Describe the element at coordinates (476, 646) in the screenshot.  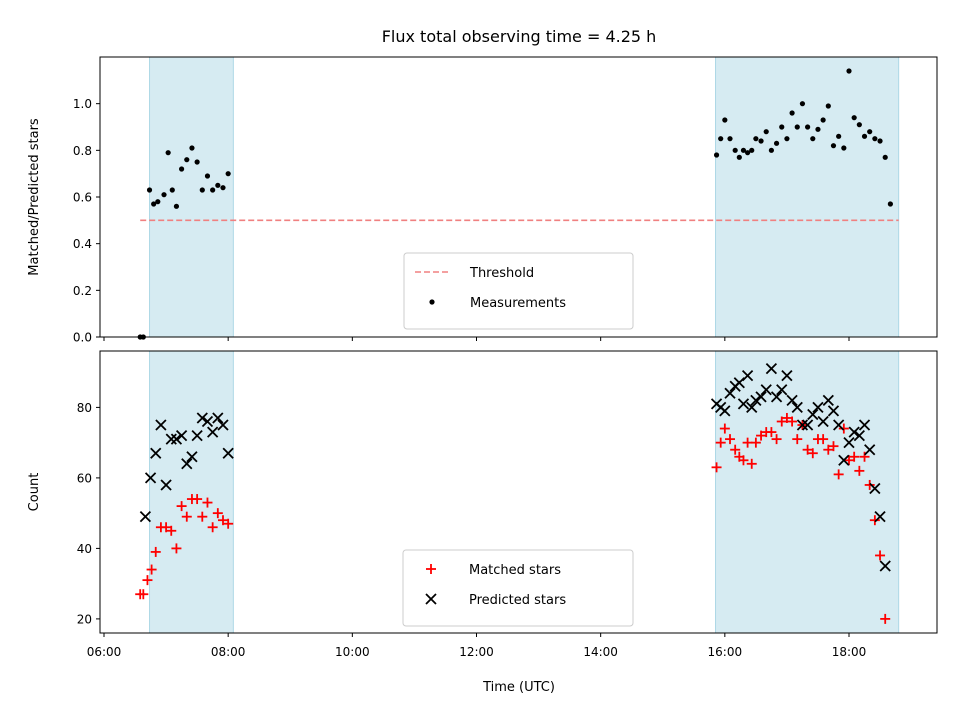
I see `count-x-ticks: 06:00 08:00 10:00 12:00 14:00 16:00 18:00` at that location.